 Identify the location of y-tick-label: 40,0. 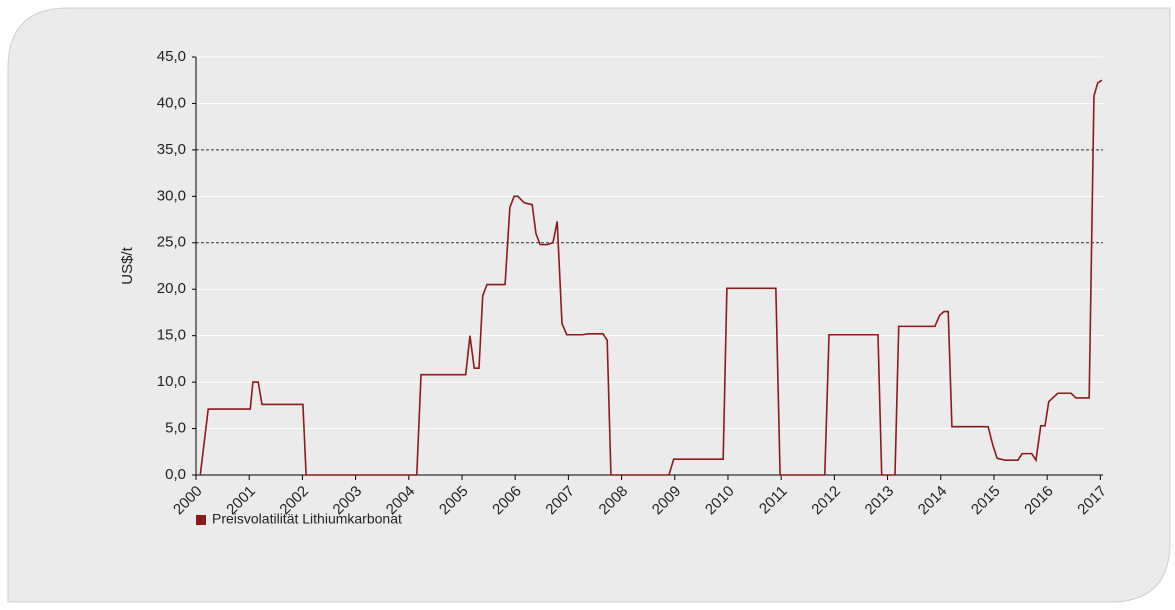
(171, 102).